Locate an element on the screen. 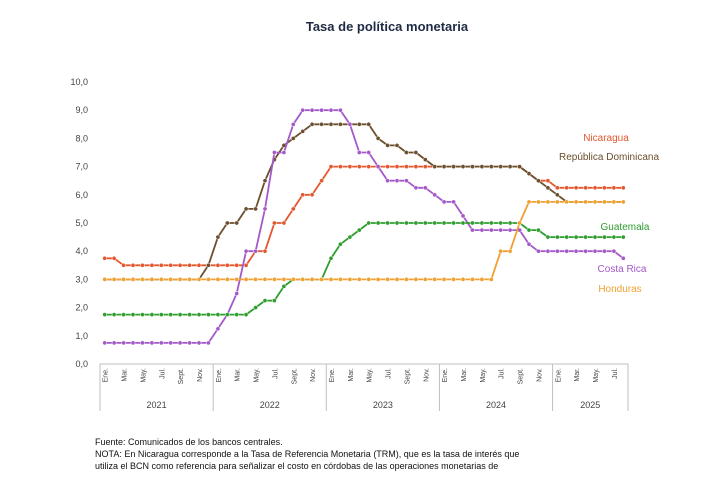 Image resolution: width=716 pixels, height=487 pixels. series-label: Costa Rica is located at coordinates (622, 269).